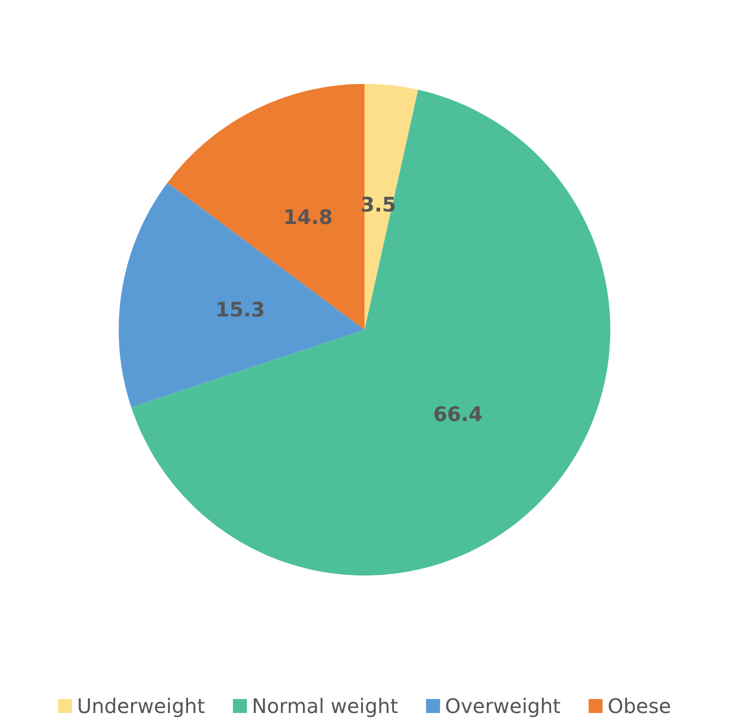 The image size is (729, 723). What do you see at coordinates (141, 706) in the screenshot?
I see `legend-label: Underweight` at bounding box center [141, 706].